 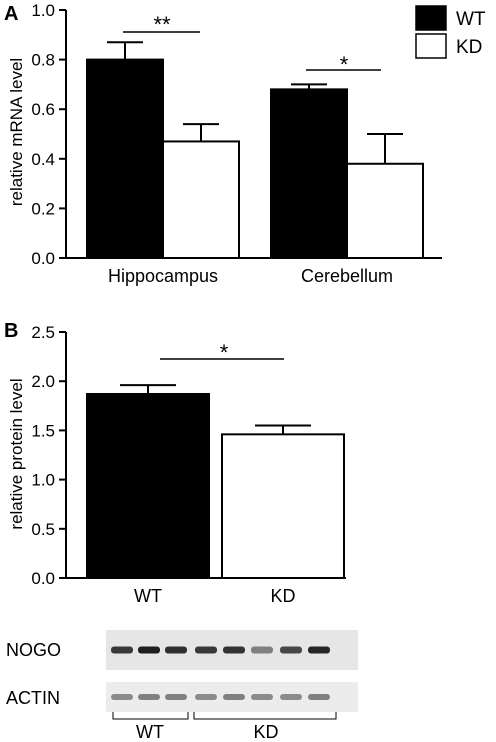 What do you see at coordinates (33, 698) in the screenshot?
I see `blot-label-actin: ACTIN` at bounding box center [33, 698].